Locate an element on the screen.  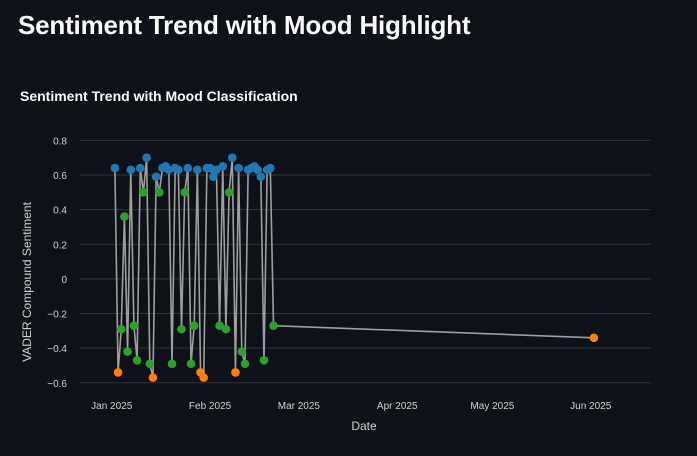
x-tick-label: Mar 2025 is located at coordinates (299, 406).